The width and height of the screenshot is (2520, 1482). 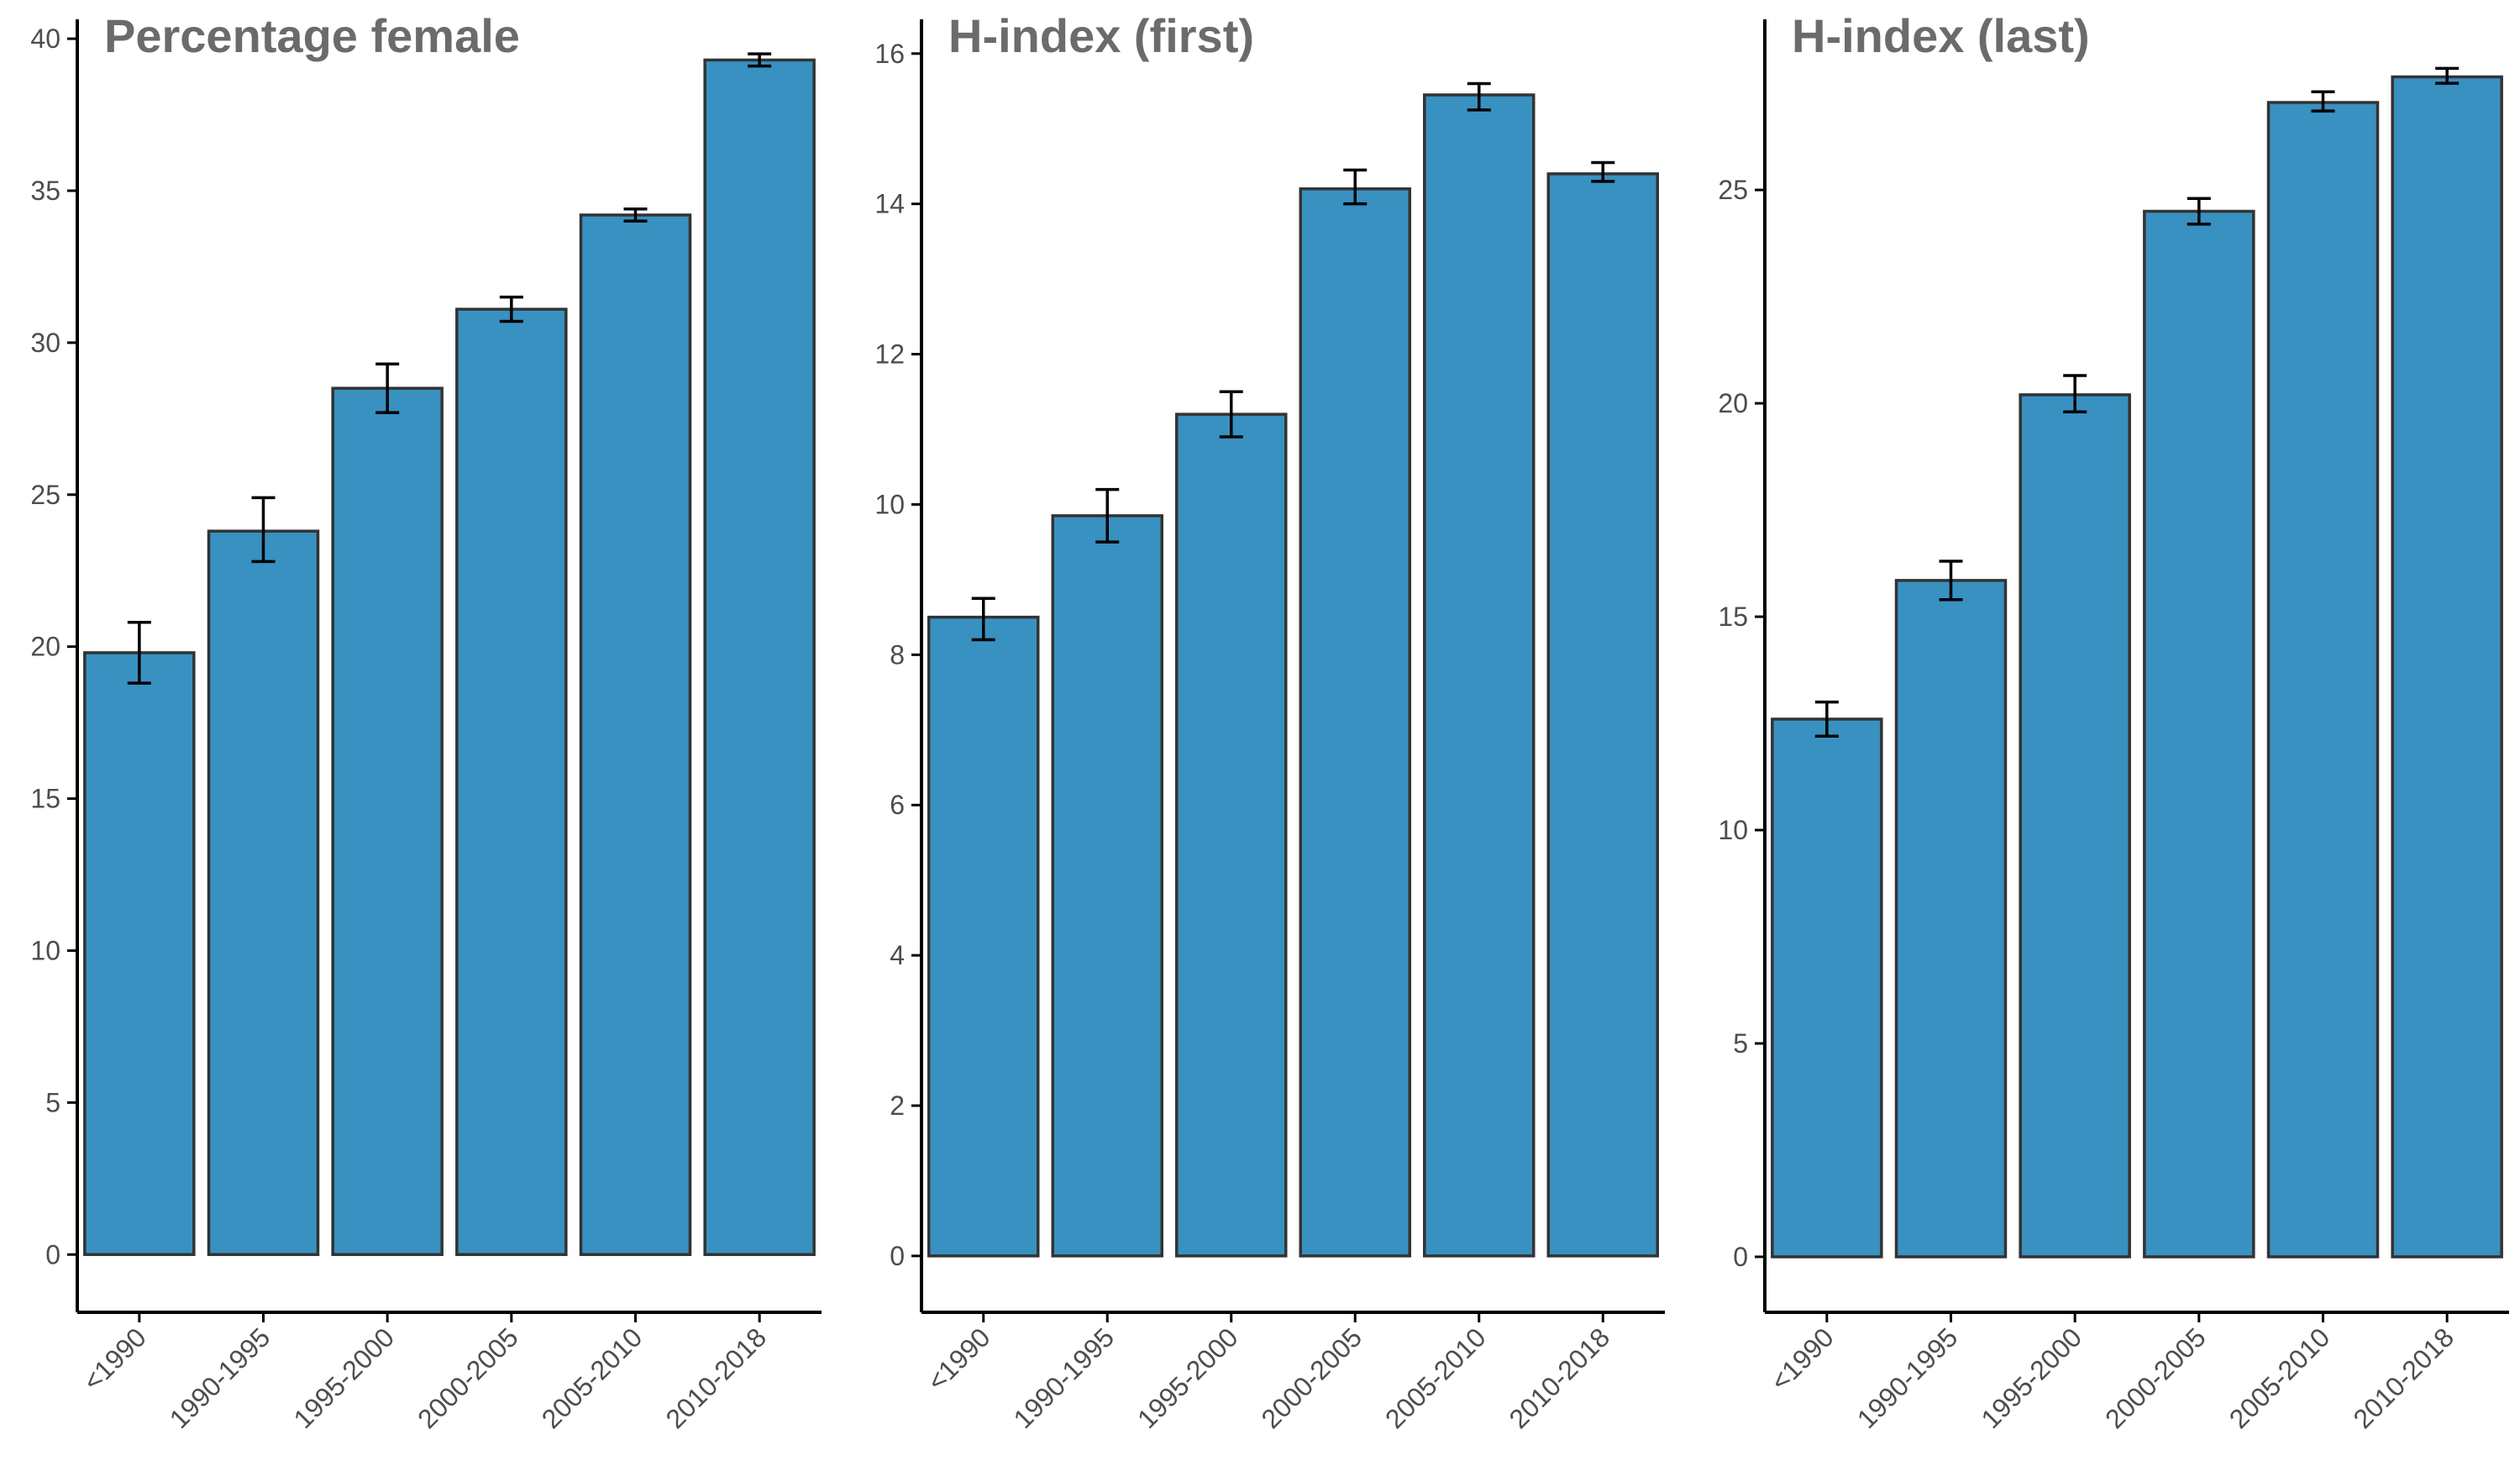 What do you see at coordinates (889, 504) in the screenshot?
I see `y-tick-label-2-6: 10` at bounding box center [889, 504].